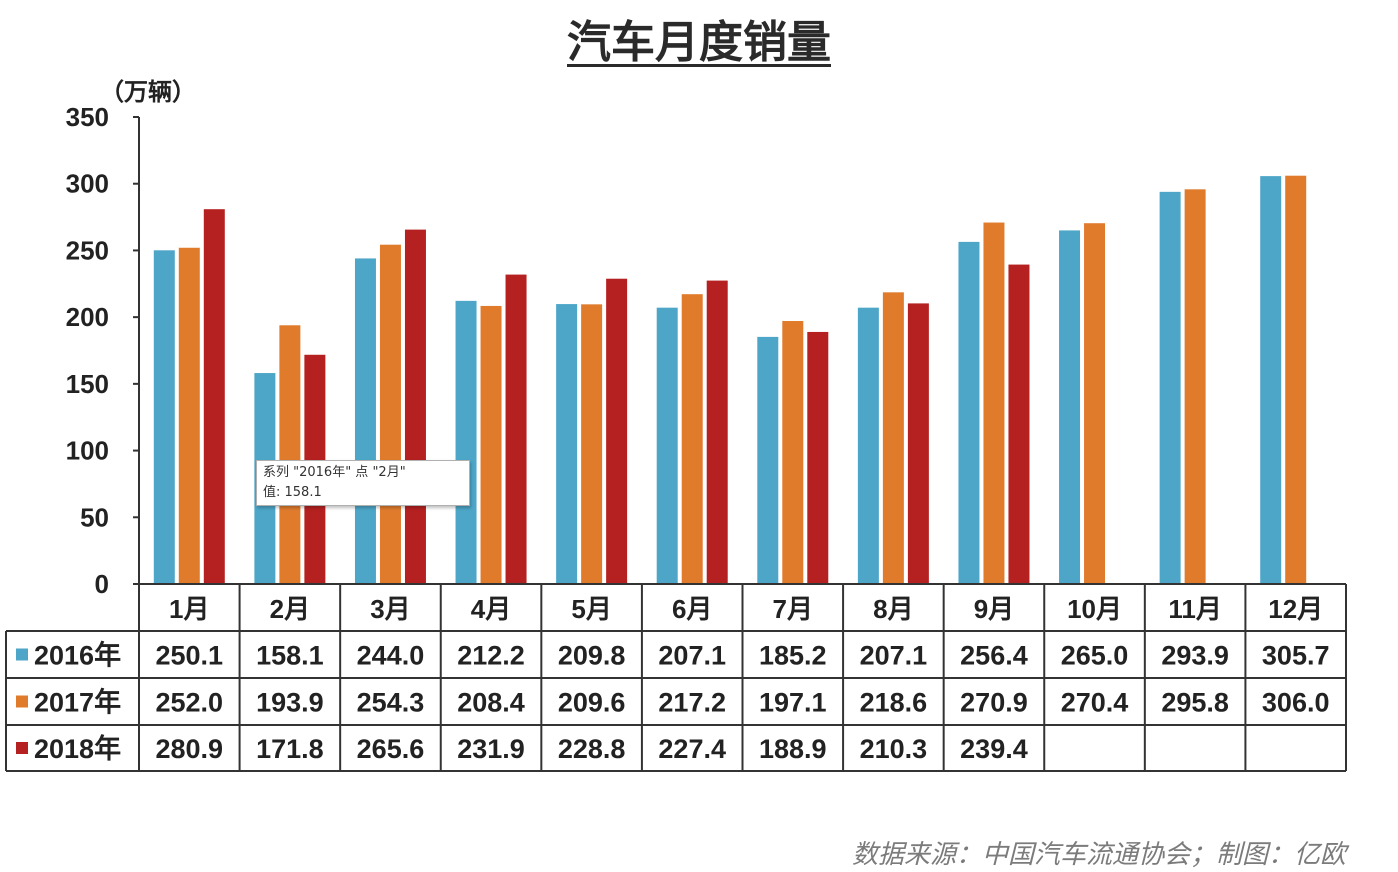  Describe the element at coordinates (290, 656) in the screenshot. I see `data-value-label: 158.1` at that location.